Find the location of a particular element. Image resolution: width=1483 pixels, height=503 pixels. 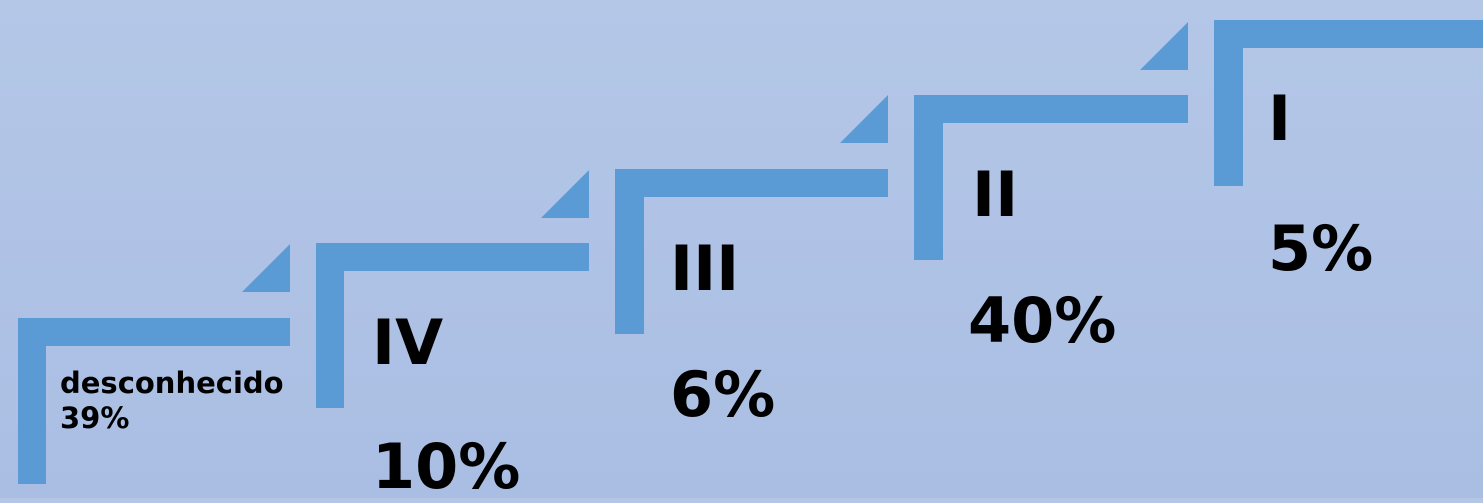

step-iii-roman: III is located at coordinates (705, 268).